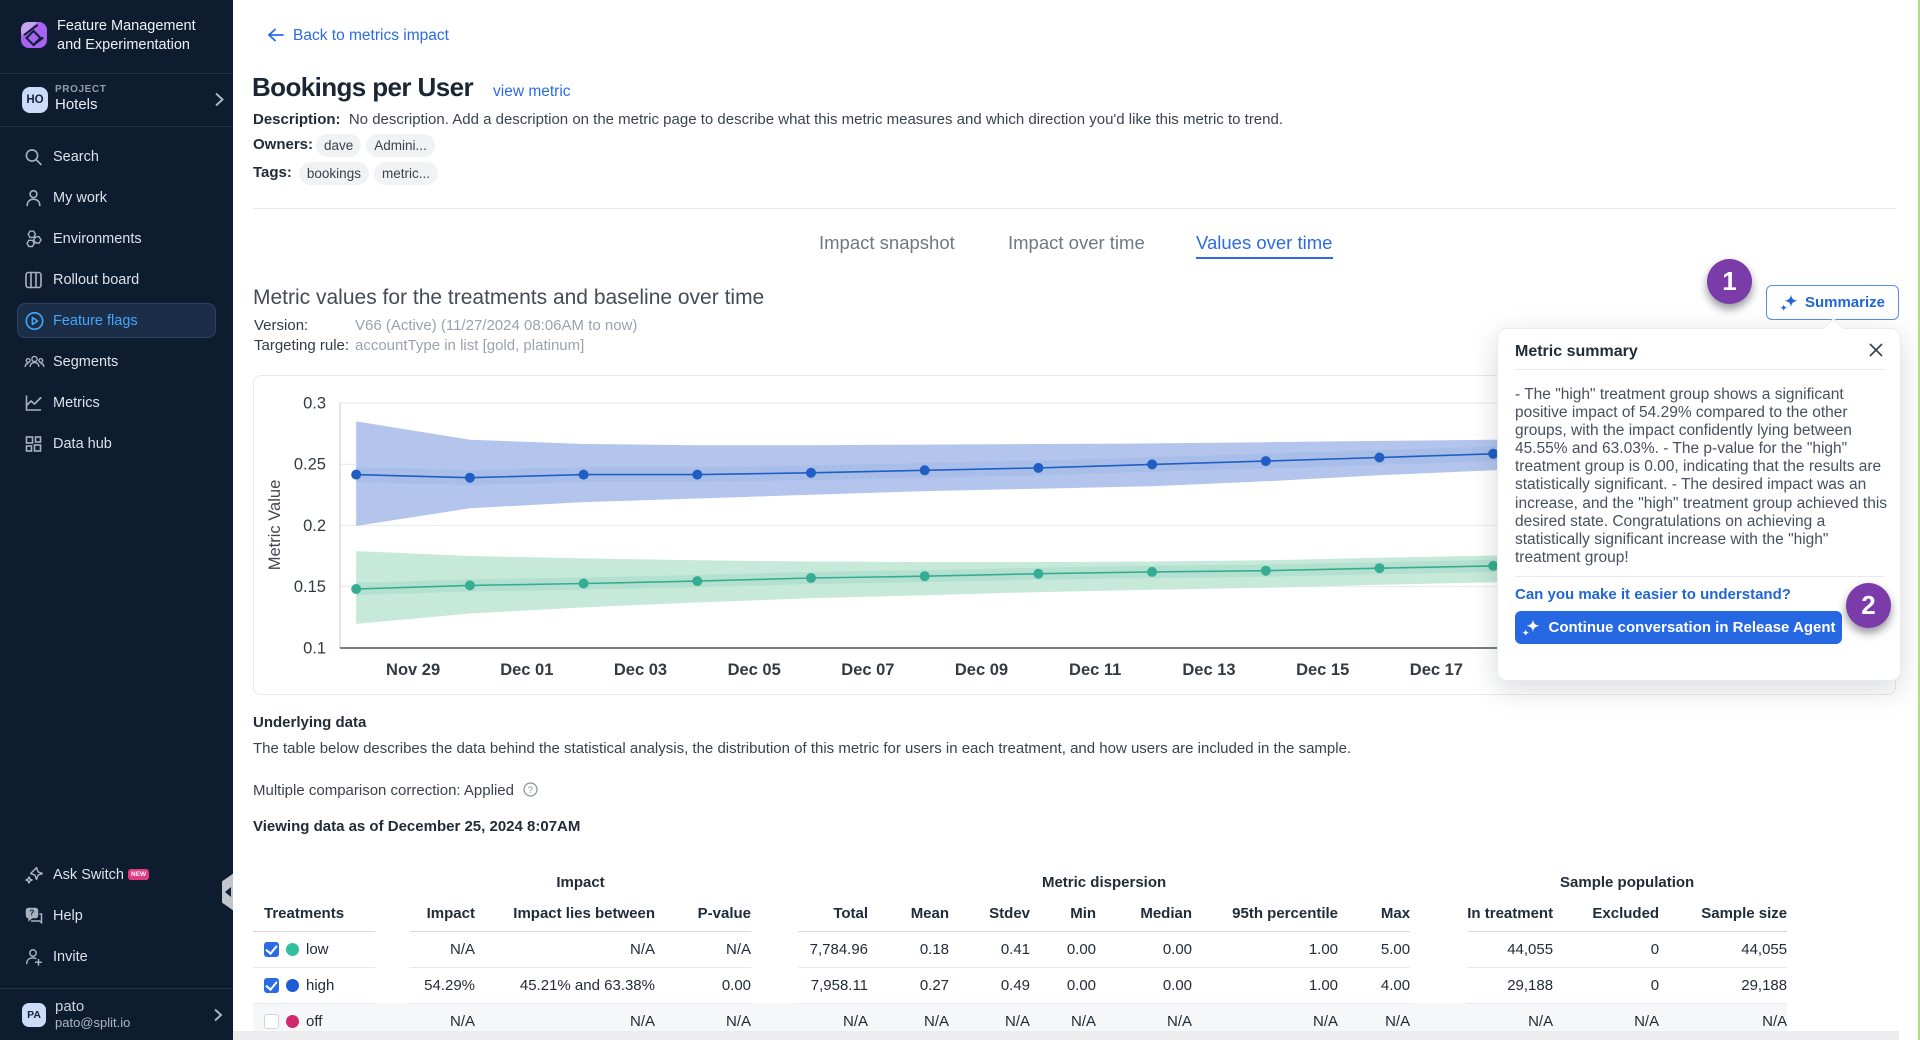  Describe the element at coordinates (981, 670) in the screenshot. I see `svg-text: Dec 09` at that location.